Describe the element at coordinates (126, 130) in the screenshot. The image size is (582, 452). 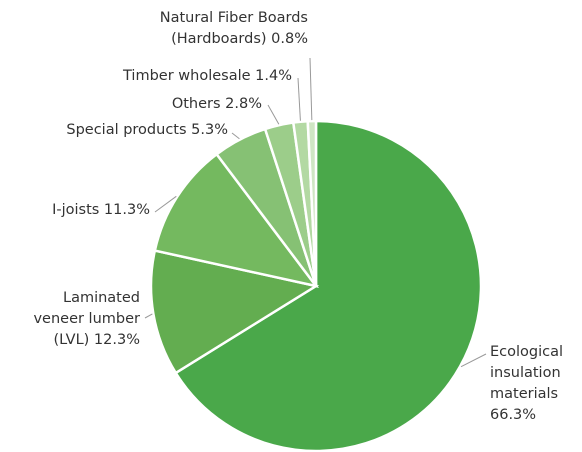
I see `category-label: Special products` at that location.